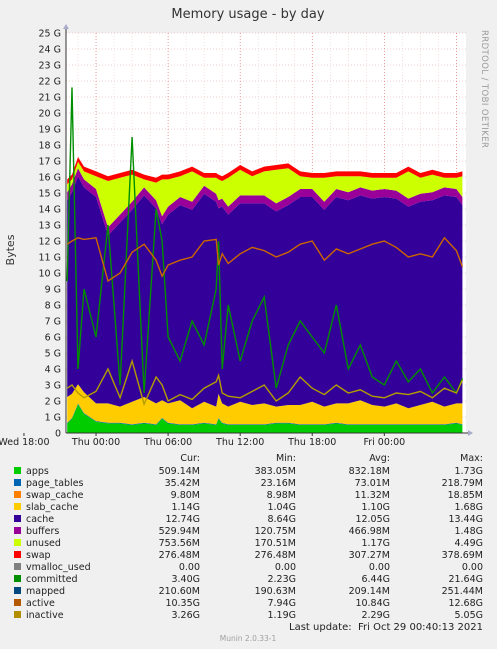 The width and height of the screenshot is (497, 649). Describe the element at coordinates (379, 458) in the screenshot. I see `legend-header: Avg:` at that location.